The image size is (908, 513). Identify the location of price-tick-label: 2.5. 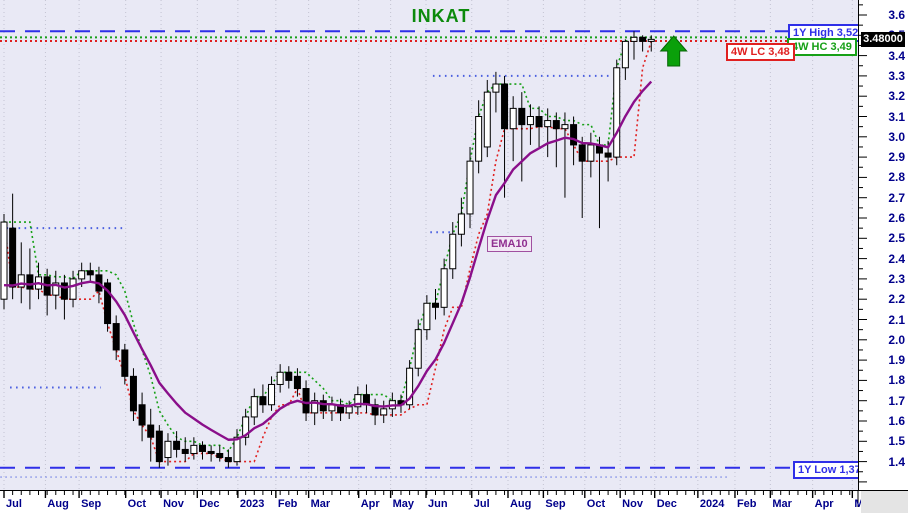
(896, 238).